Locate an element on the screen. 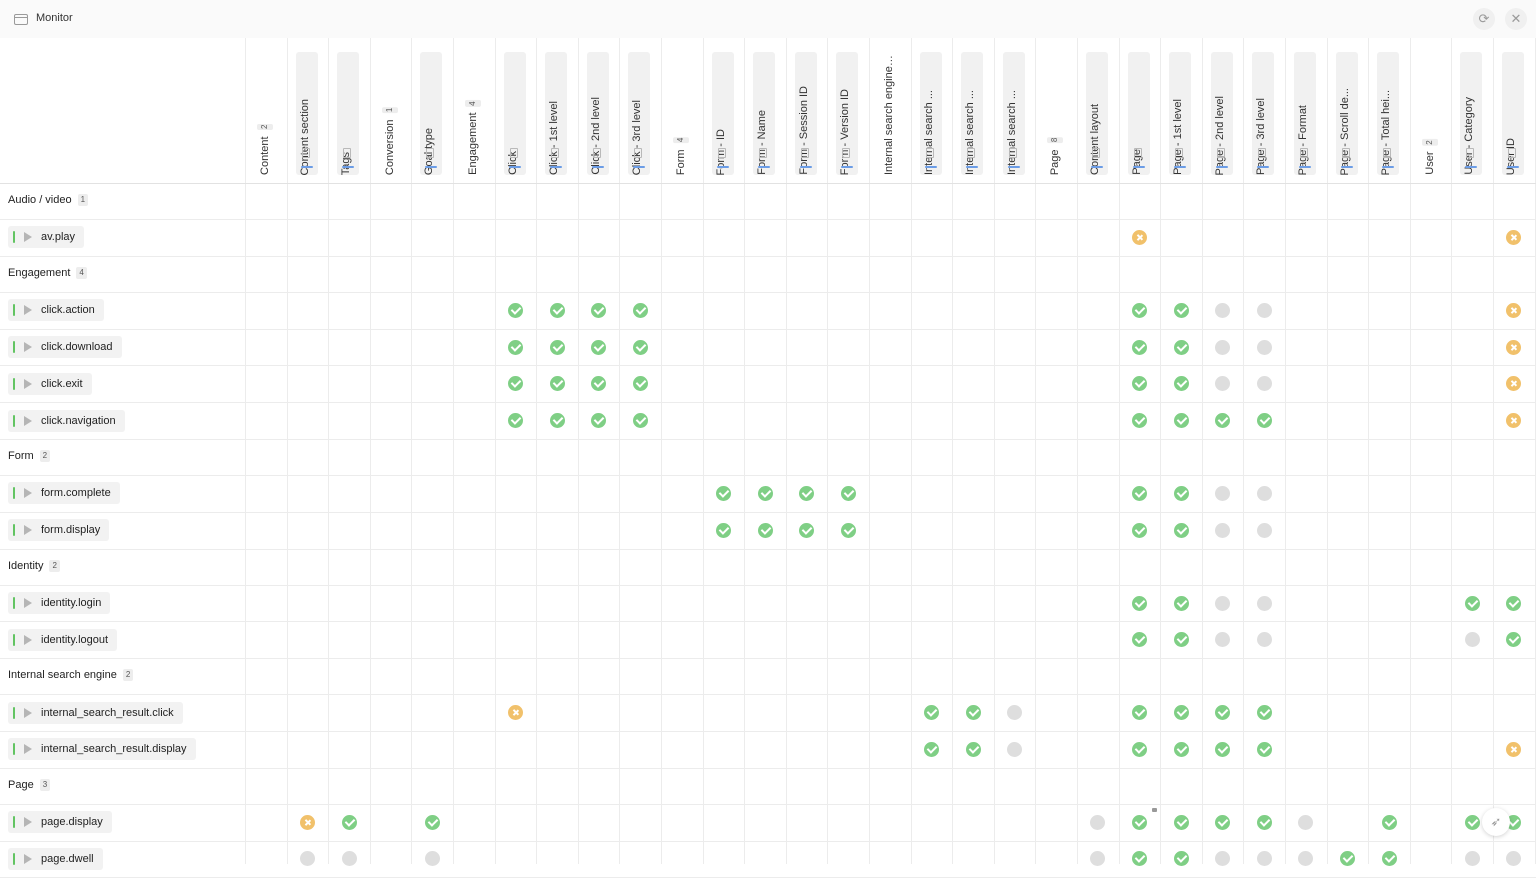  column-header: Form - Session ID is located at coordinates (806, 110).